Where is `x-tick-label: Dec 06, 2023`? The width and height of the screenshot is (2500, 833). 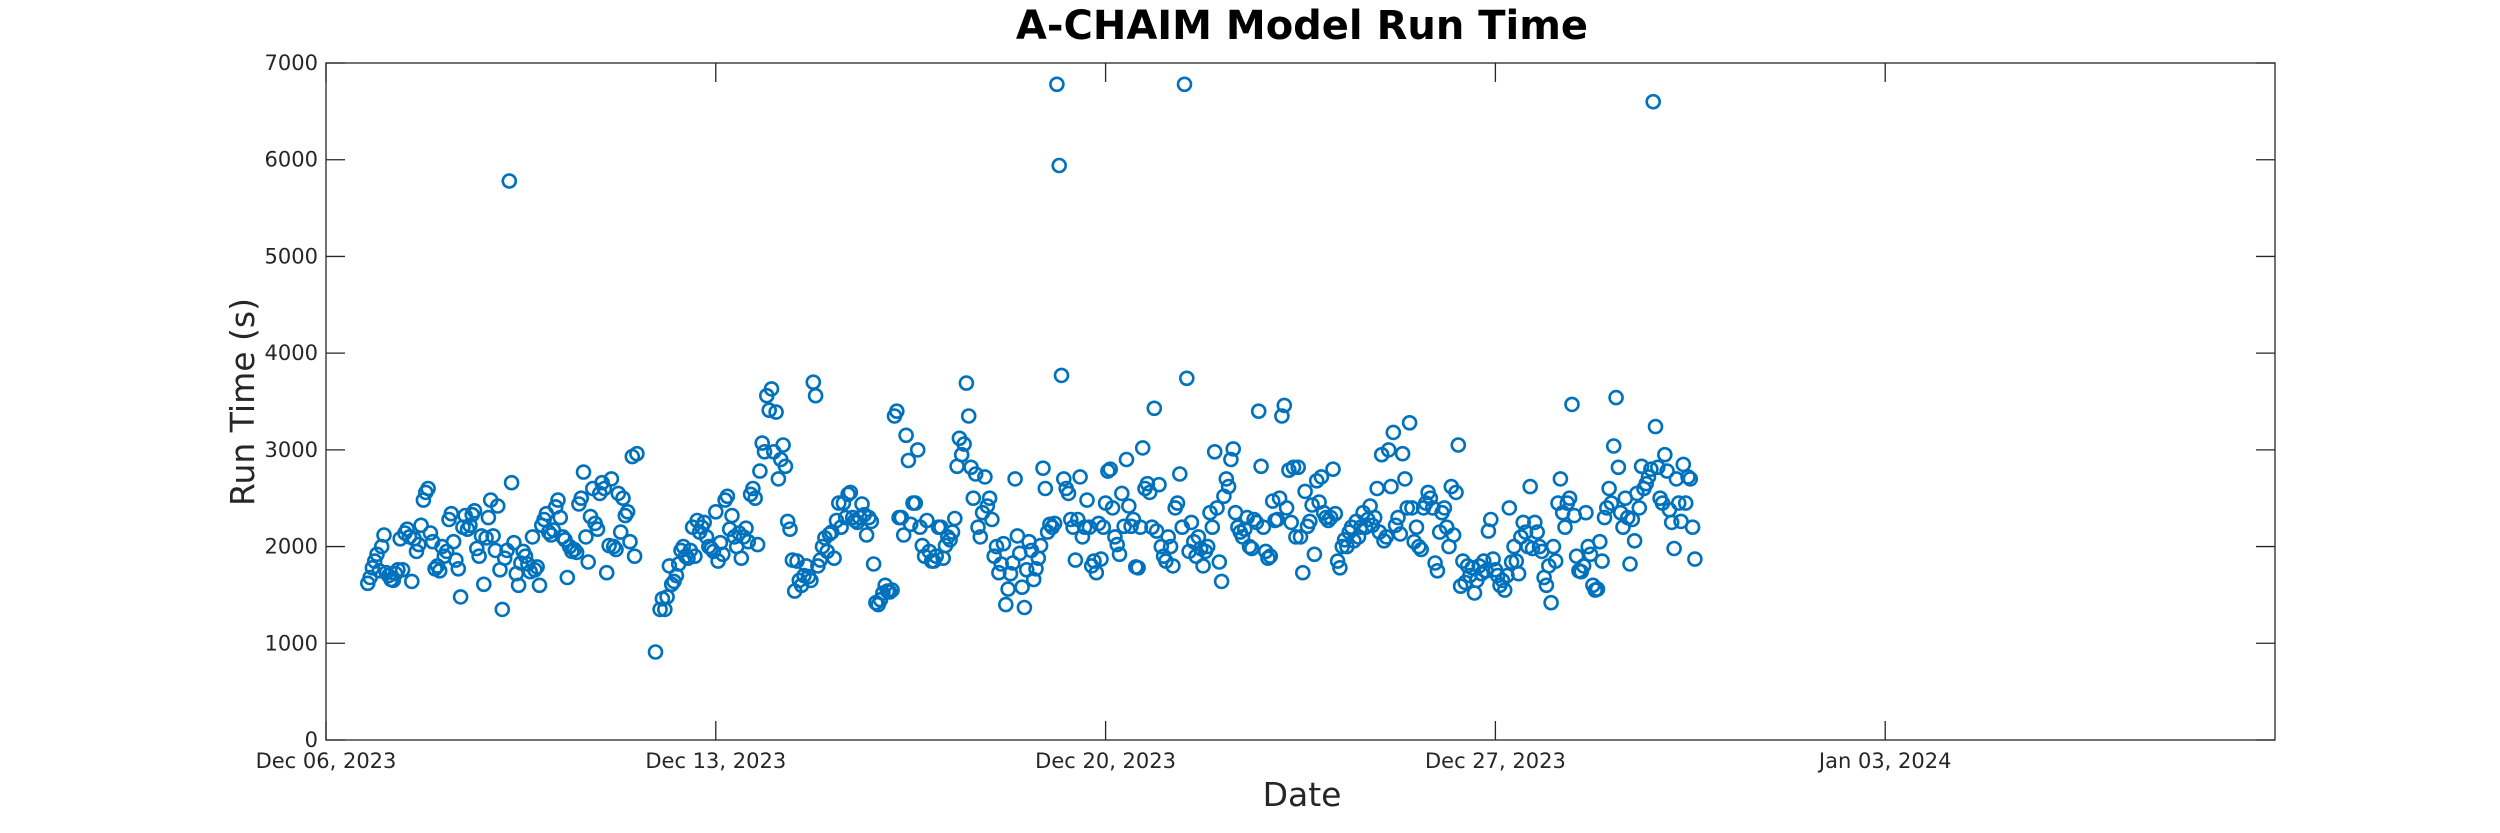
x-tick-label: Dec 06, 2023 is located at coordinates (326, 761).